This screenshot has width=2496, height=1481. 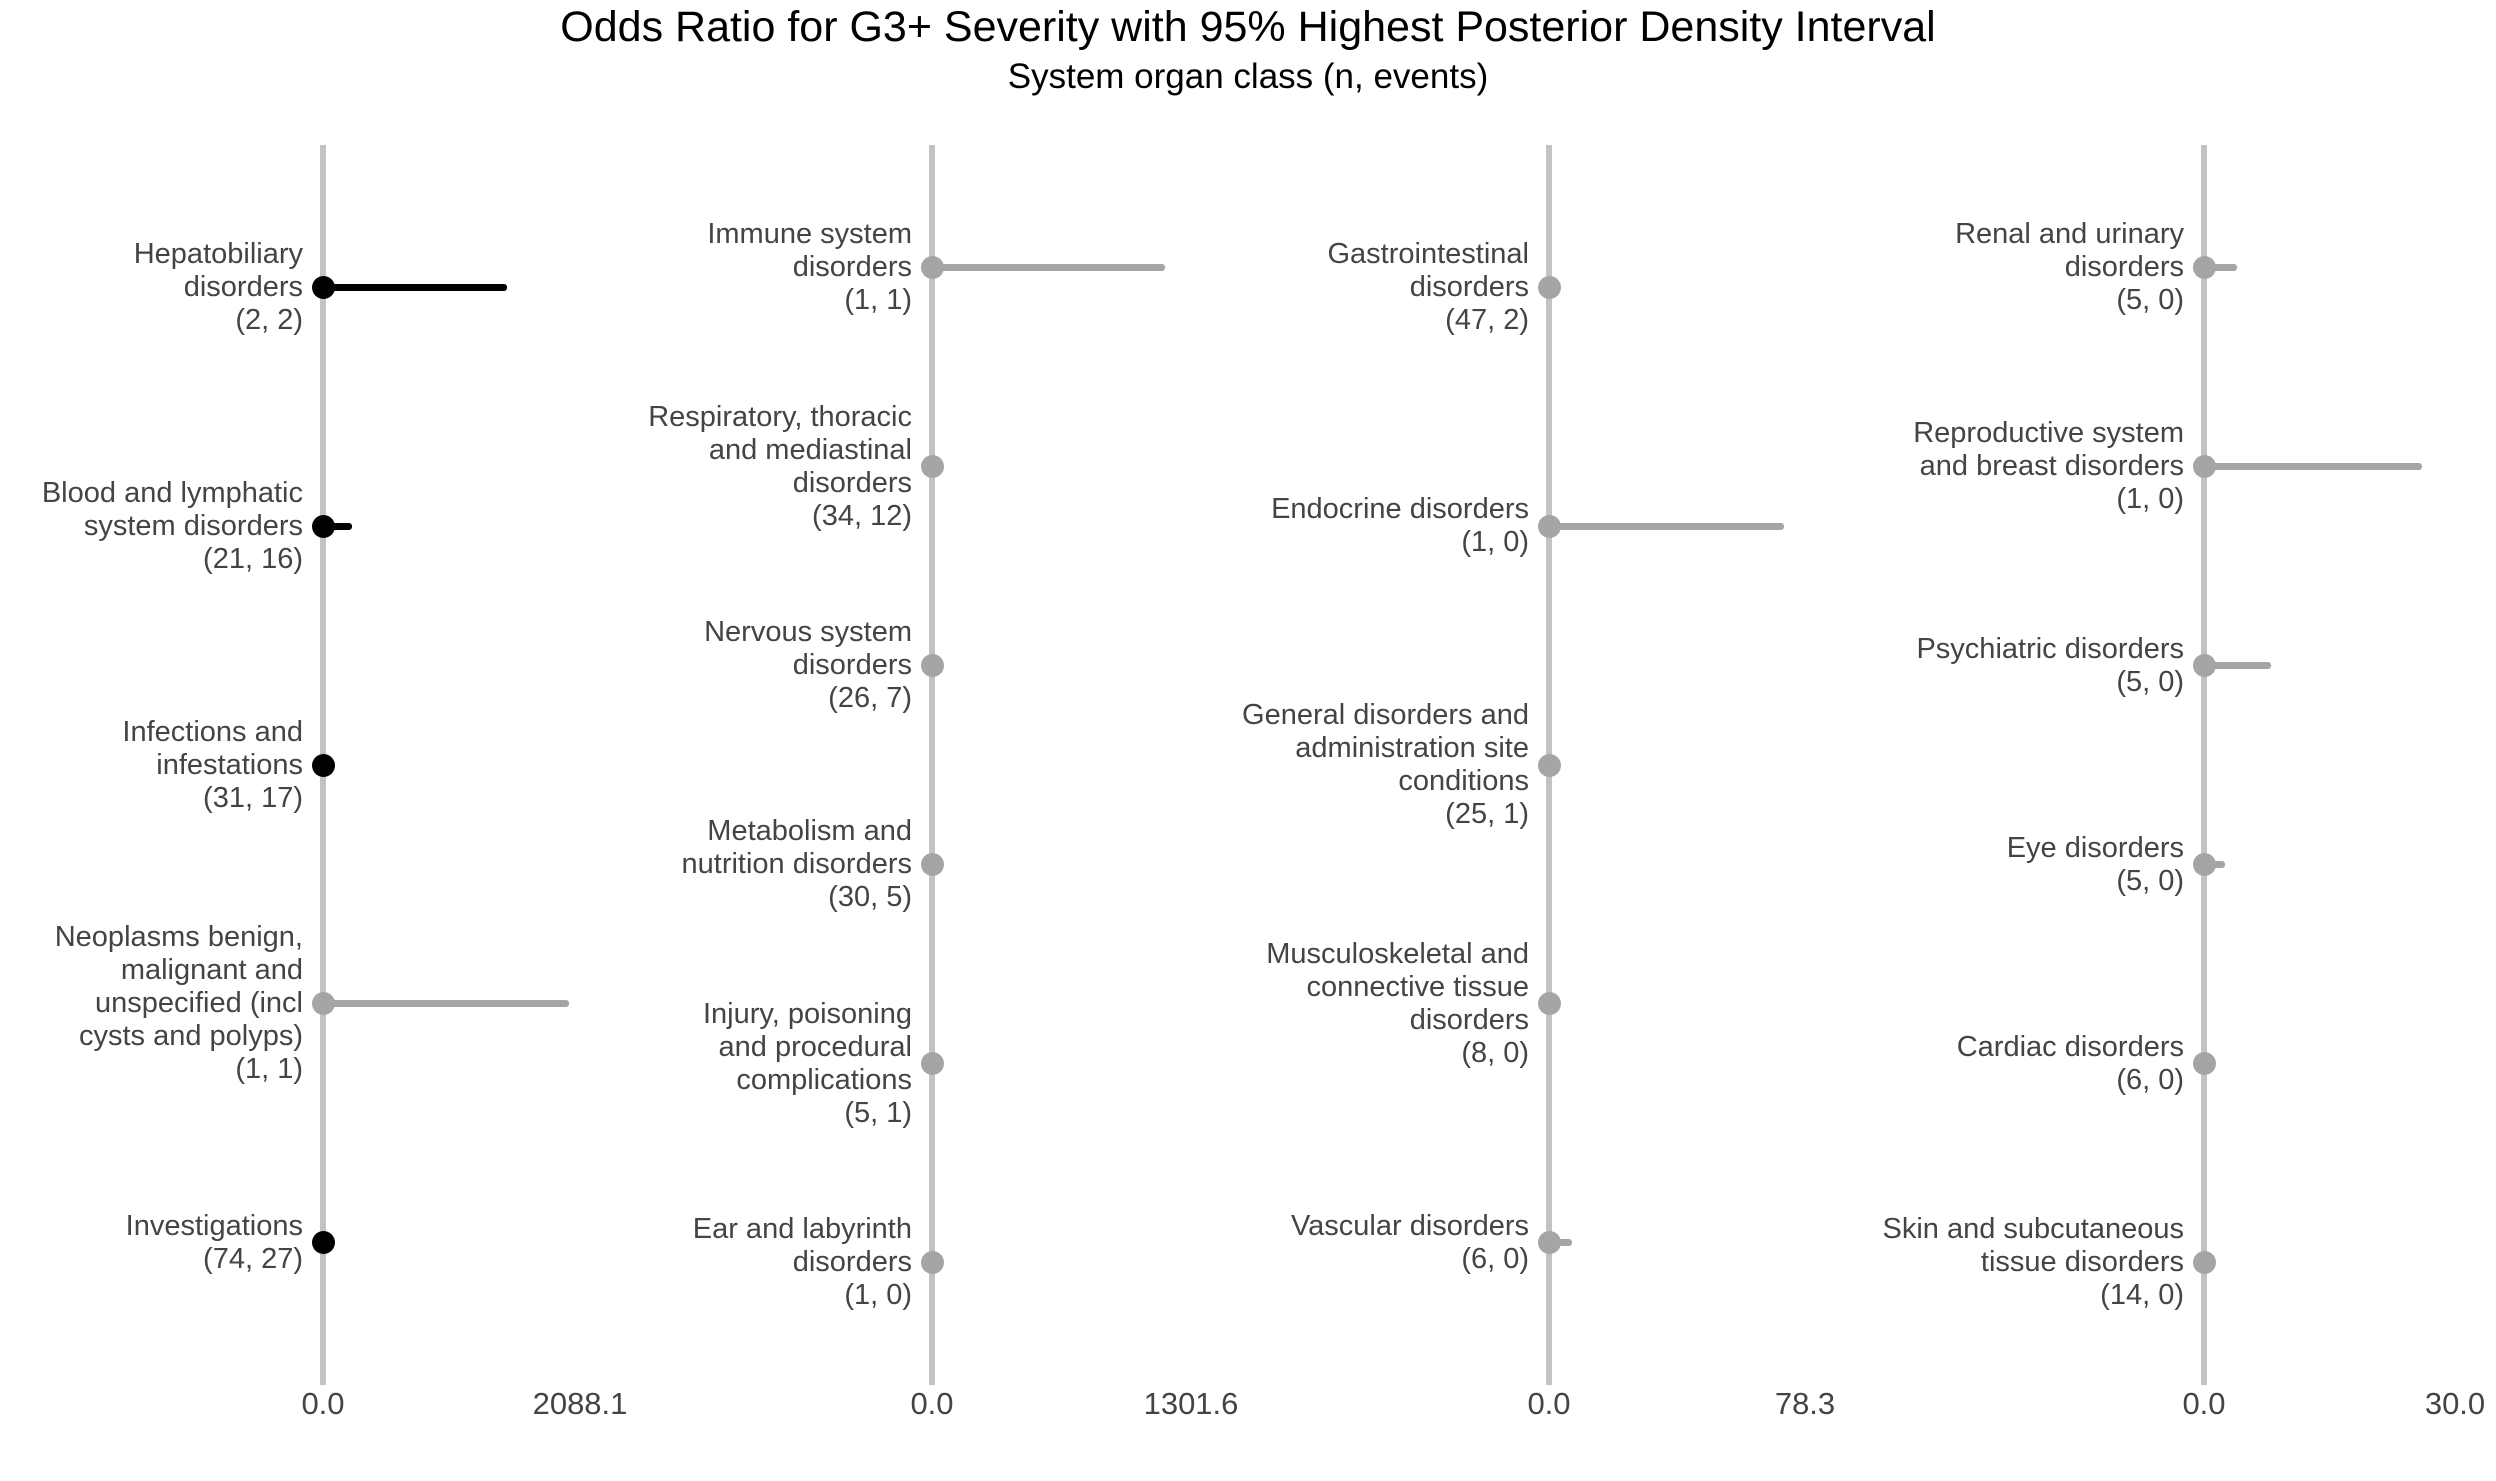 I want to click on soc-label-line: Hepatobiliary, so click(x=218, y=253).